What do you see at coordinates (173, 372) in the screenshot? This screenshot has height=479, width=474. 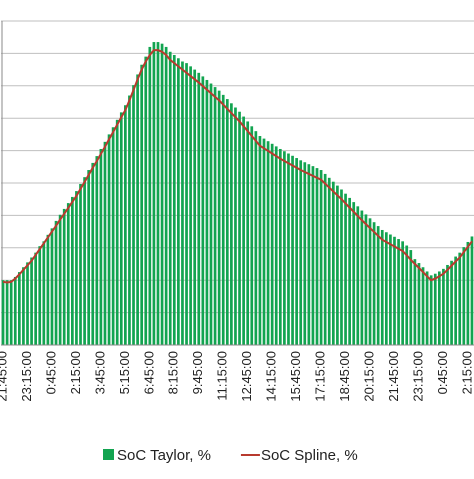 I see `x-tick-label: 8:15:00` at bounding box center [173, 372].